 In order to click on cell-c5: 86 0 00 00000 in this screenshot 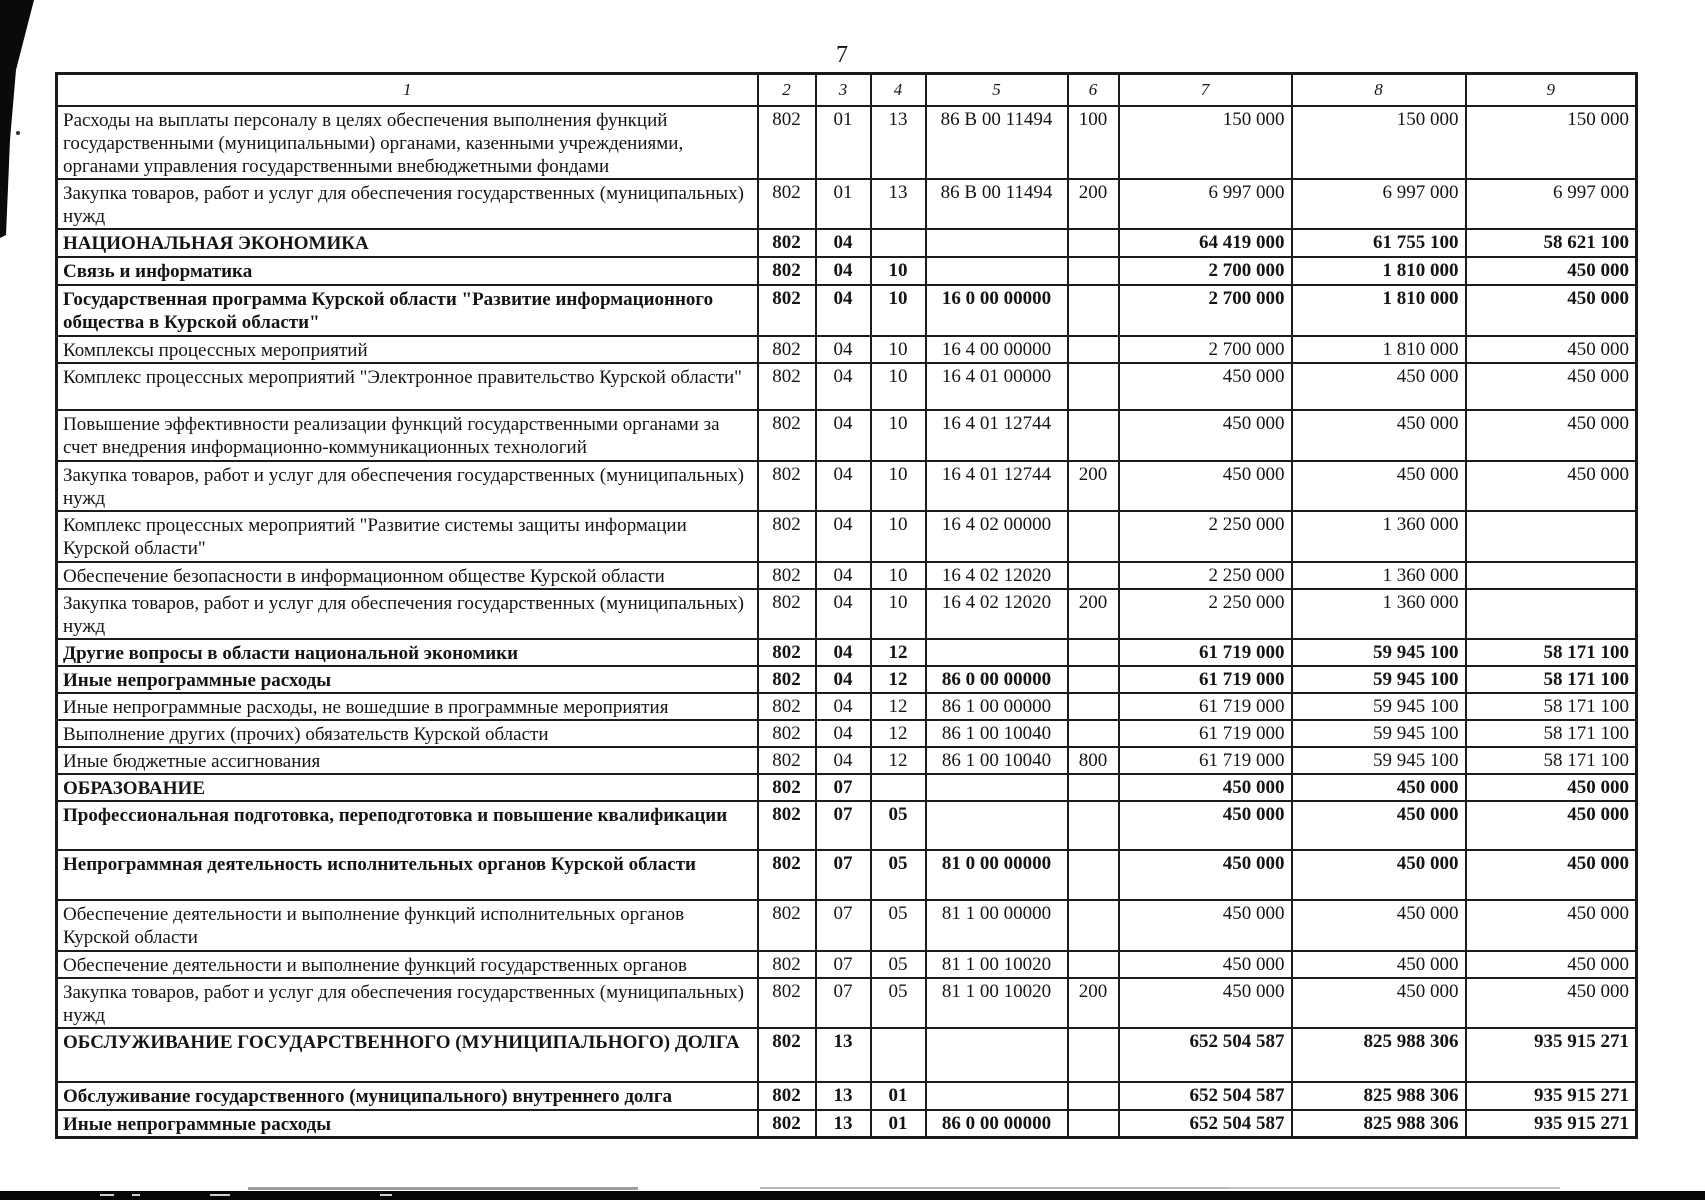, I will do `click(996, 1124)`.